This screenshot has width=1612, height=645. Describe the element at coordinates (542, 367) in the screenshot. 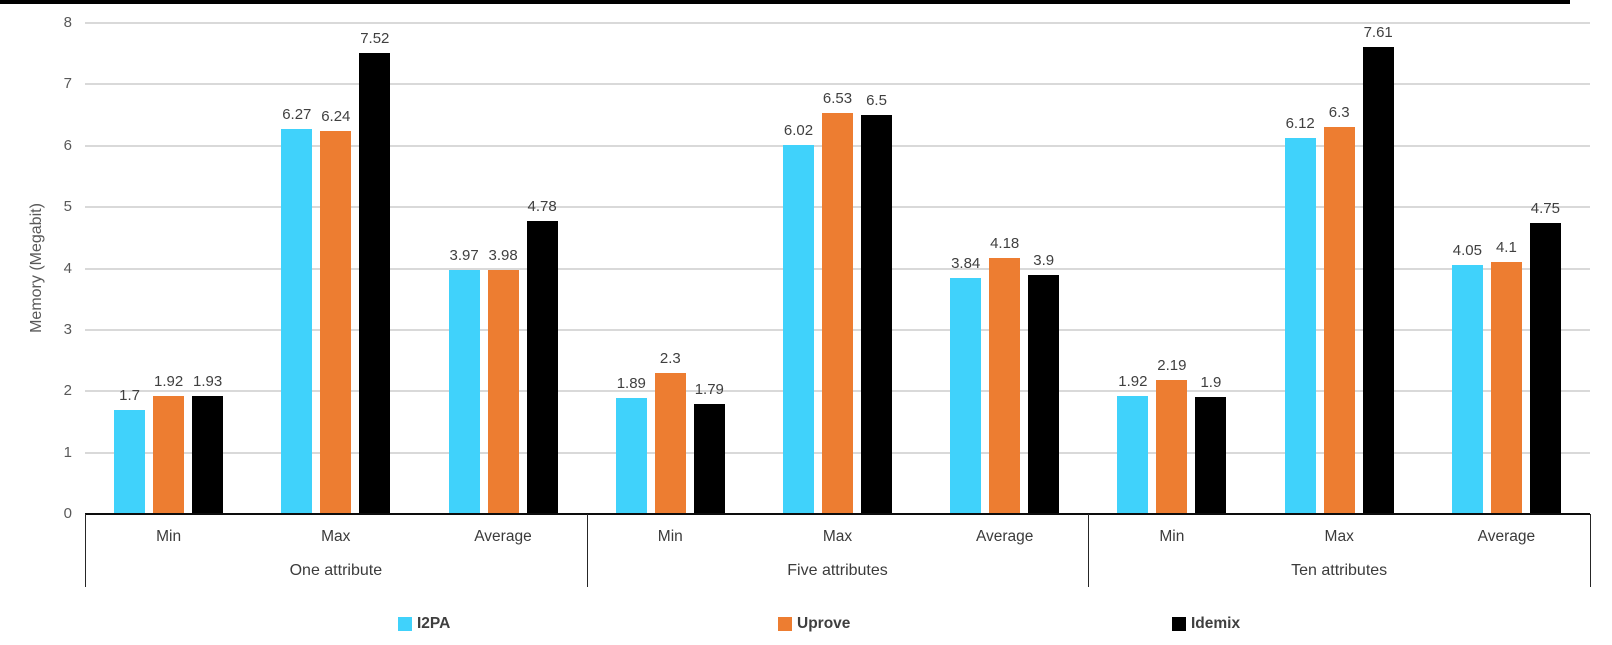

I see `bar-idemix-one-attribute-average` at that location.